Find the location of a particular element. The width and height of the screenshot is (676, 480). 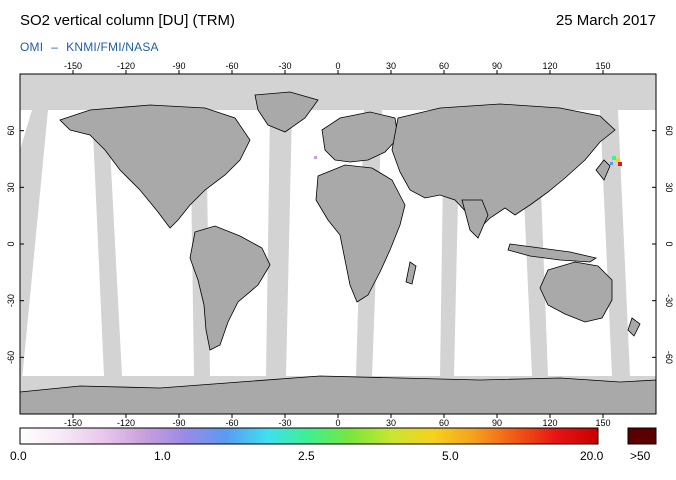

lon-tick-label-bottom: 150 is located at coordinates (602, 423).